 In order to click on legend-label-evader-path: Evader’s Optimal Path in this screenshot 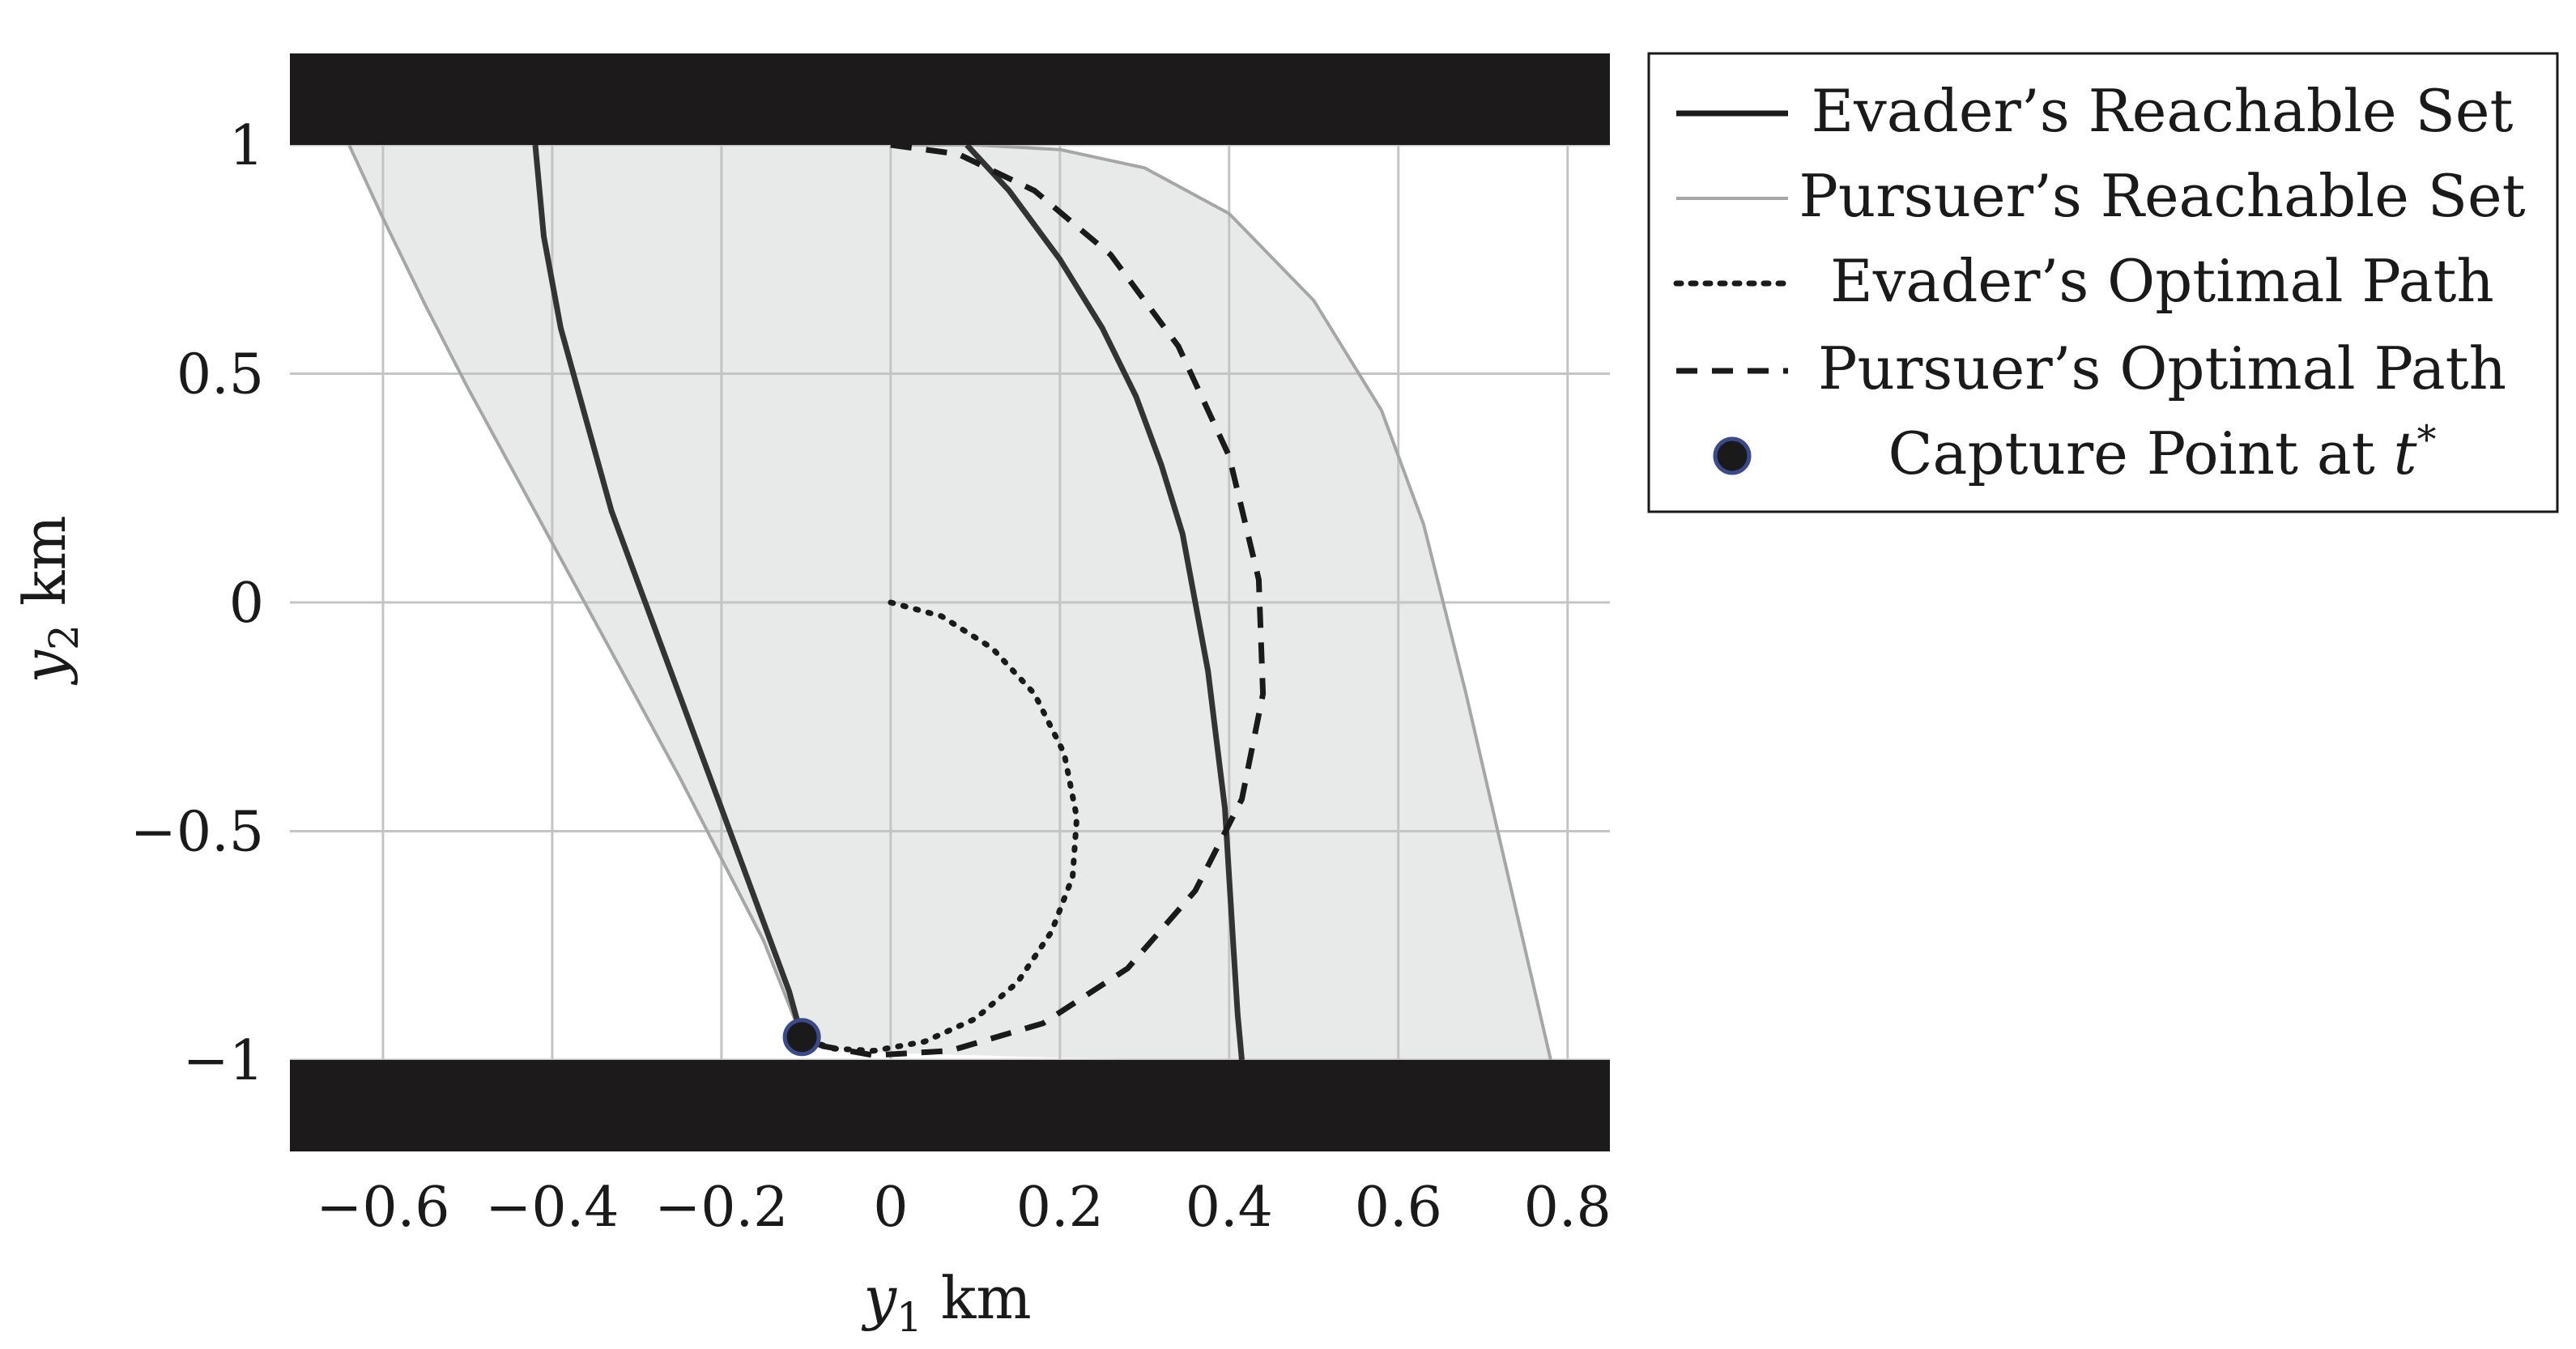, I will do `click(2162, 281)`.